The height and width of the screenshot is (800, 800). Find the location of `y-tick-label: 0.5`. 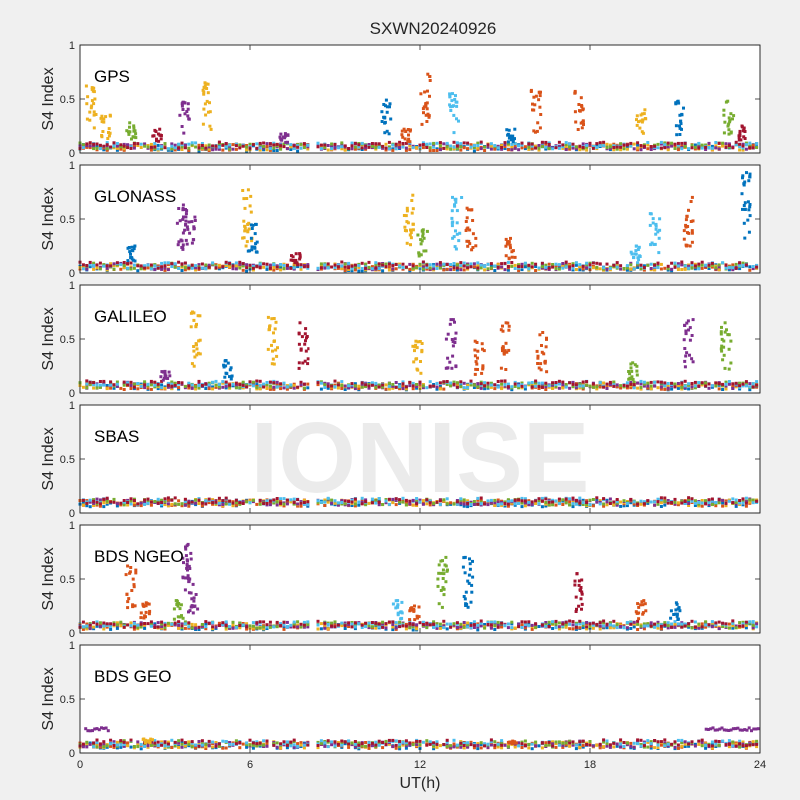

y-tick-label: 0.5 is located at coordinates (67, 340).